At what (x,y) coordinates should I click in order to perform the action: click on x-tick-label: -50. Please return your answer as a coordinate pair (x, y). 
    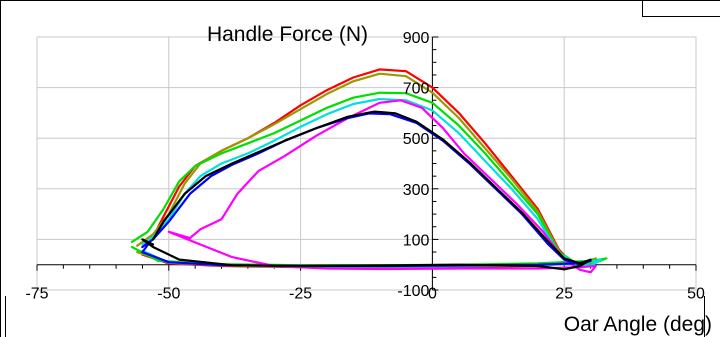
    Looking at the image, I should click on (168, 294).